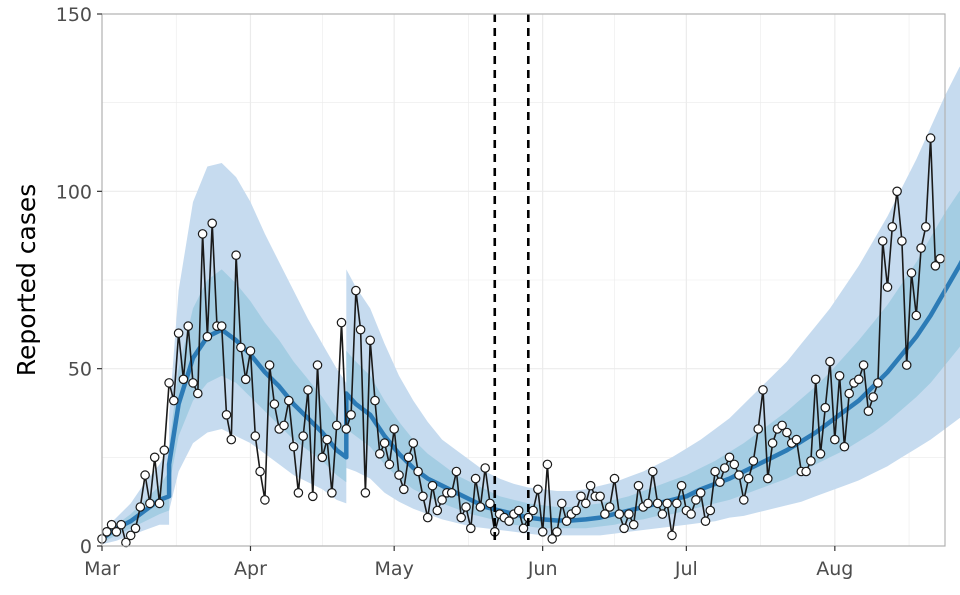 The width and height of the screenshot is (960, 595). Describe the element at coordinates (26, 280) in the screenshot. I see `y-axis-title: Reported cases` at that location.